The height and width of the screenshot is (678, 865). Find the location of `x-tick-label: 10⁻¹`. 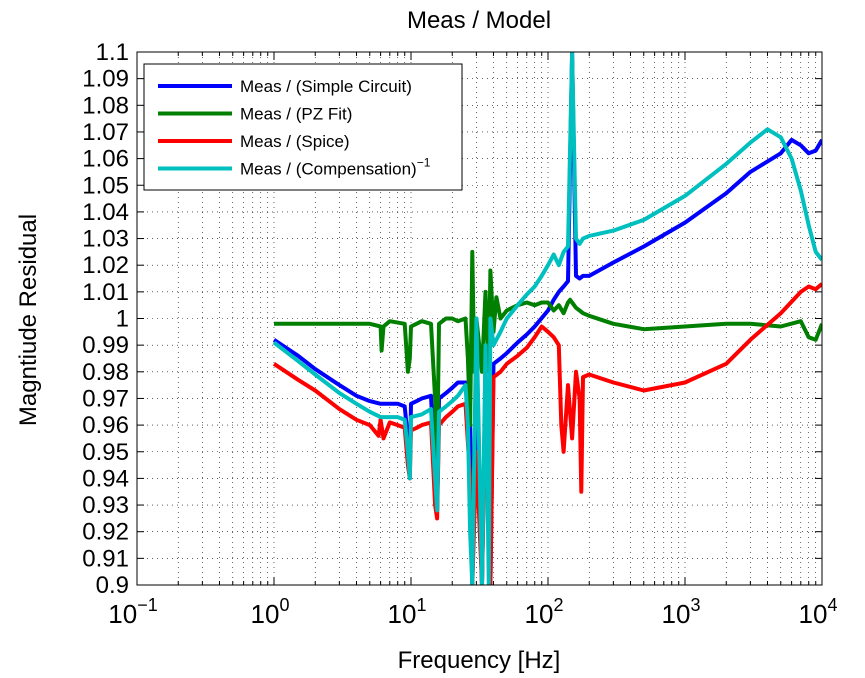

x-tick-label: 10⁻¹ is located at coordinates (132, 612).